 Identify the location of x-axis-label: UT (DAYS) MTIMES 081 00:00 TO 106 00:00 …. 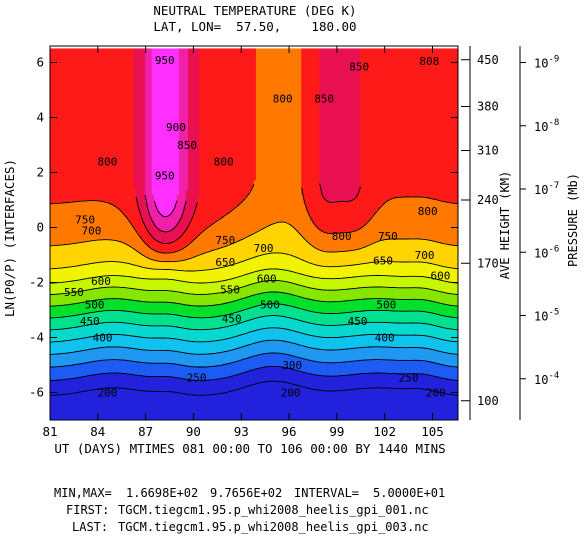
(249, 448).